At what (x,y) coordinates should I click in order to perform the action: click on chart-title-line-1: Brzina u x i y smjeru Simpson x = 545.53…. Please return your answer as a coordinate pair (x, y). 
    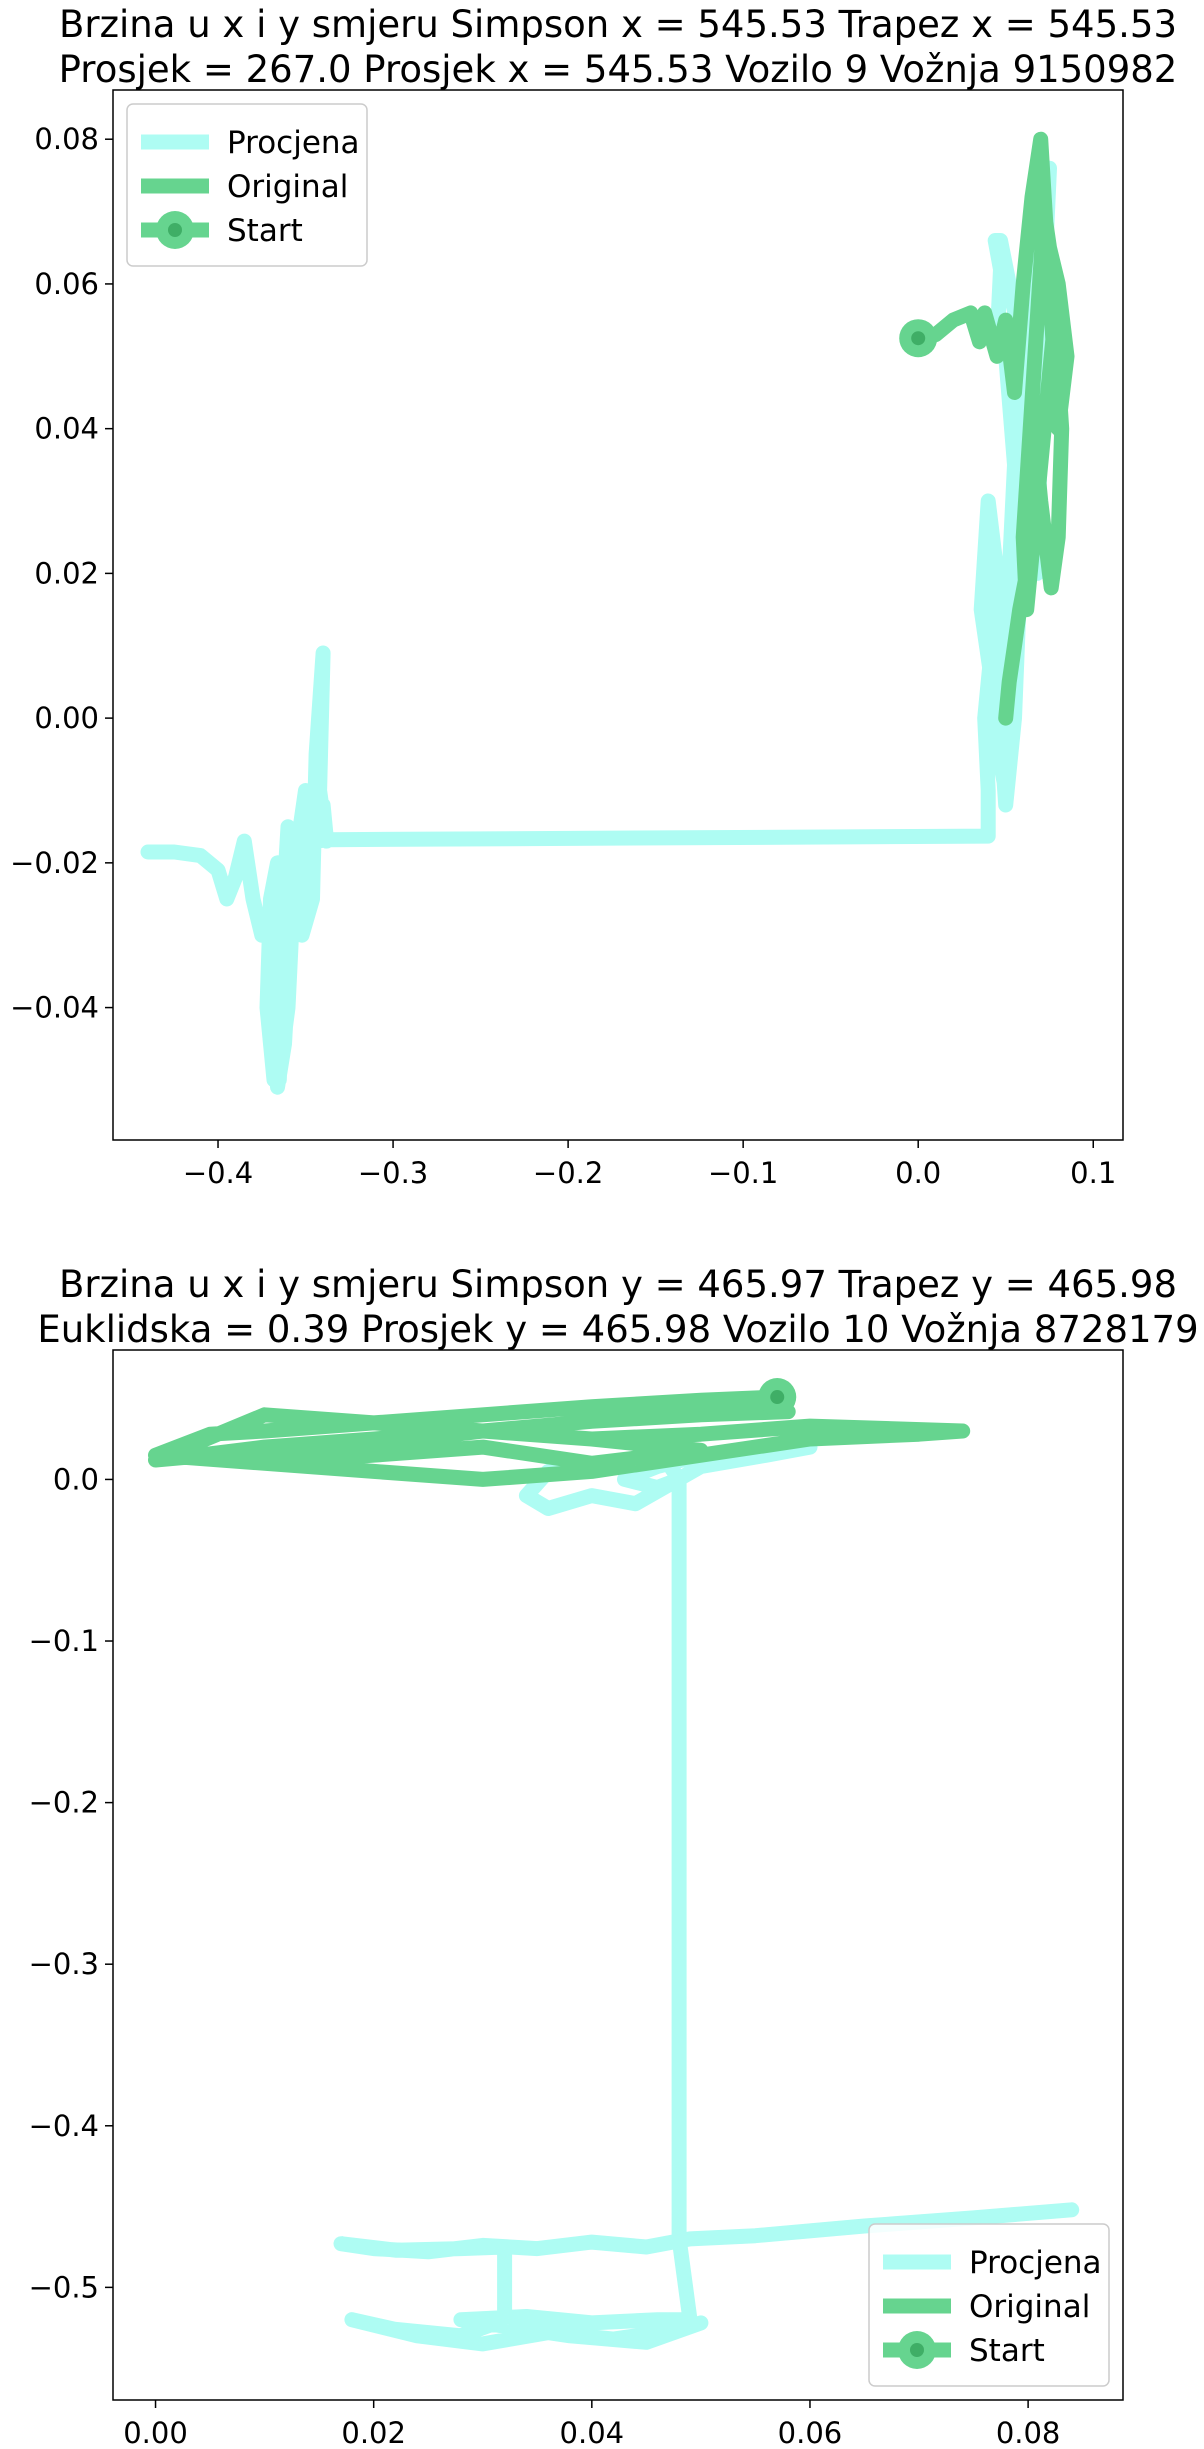
    Looking at the image, I should click on (618, 24).